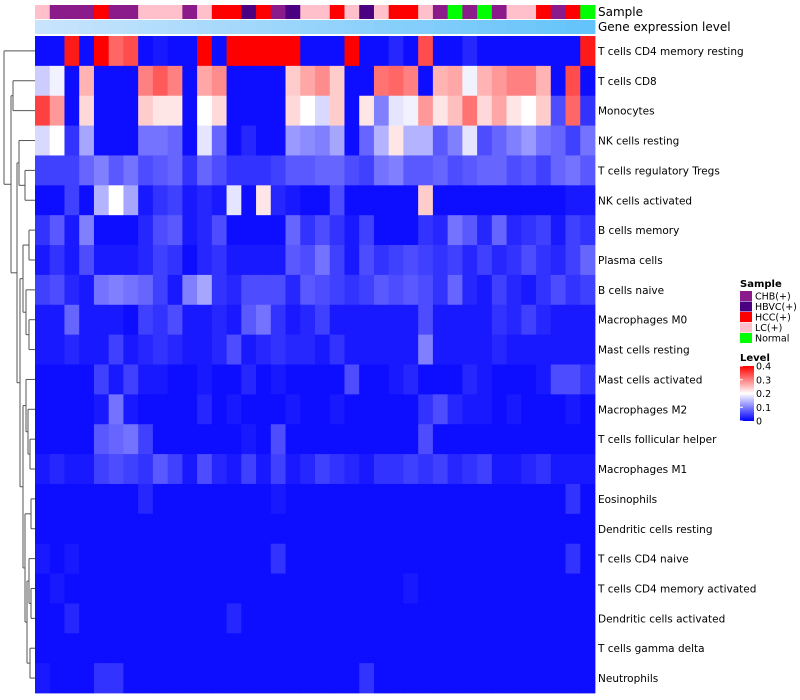 The width and height of the screenshot is (800, 700). What do you see at coordinates (627, 82) in the screenshot?
I see `row-label: T cells CD8` at bounding box center [627, 82].